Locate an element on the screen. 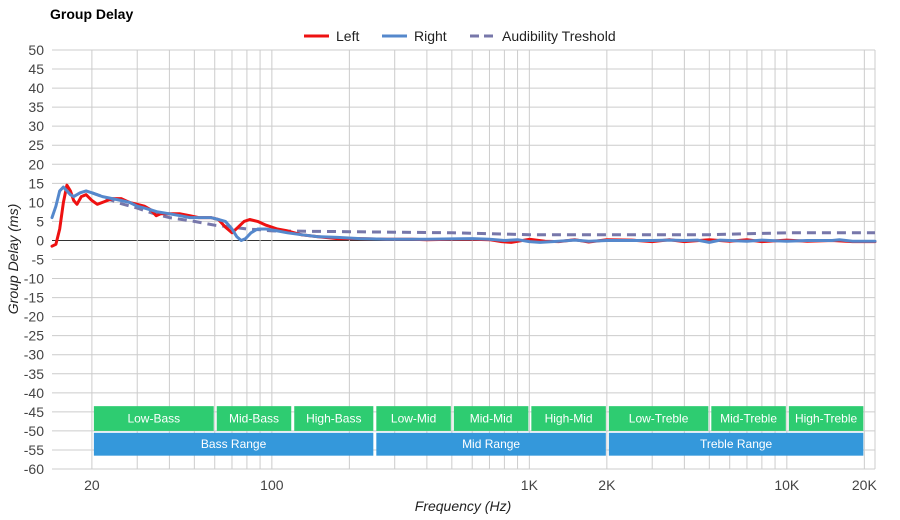  y-tick-label: -60 is located at coordinates (34, 469).